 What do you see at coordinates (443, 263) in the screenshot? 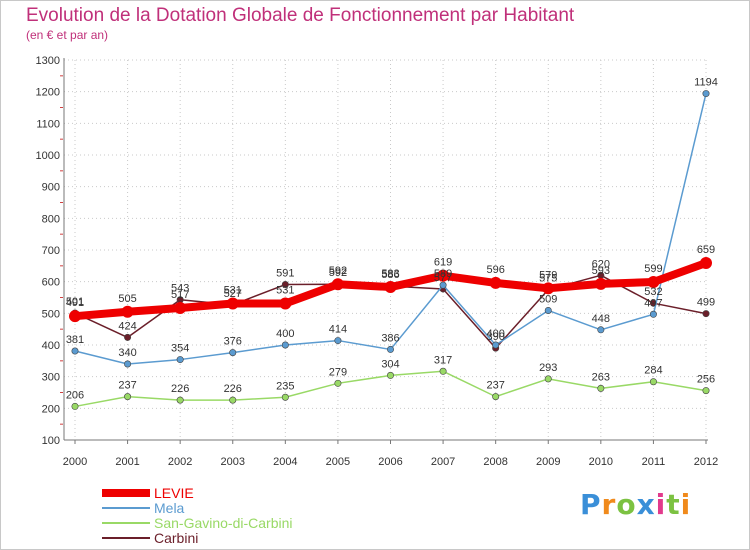
I see `data-label-levie: 619` at bounding box center [443, 263].